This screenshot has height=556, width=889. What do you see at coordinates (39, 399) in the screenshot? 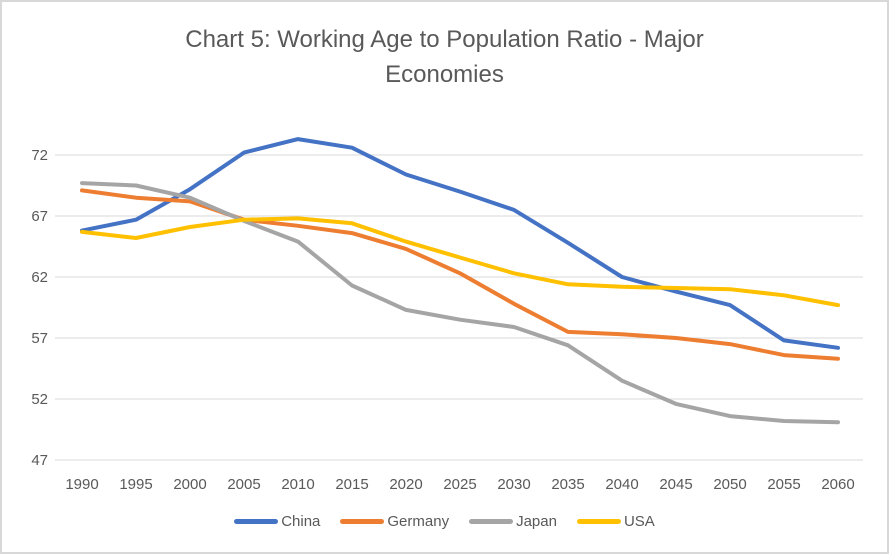
I see `y-axis-label-52: 52` at bounding box center [39, 399].